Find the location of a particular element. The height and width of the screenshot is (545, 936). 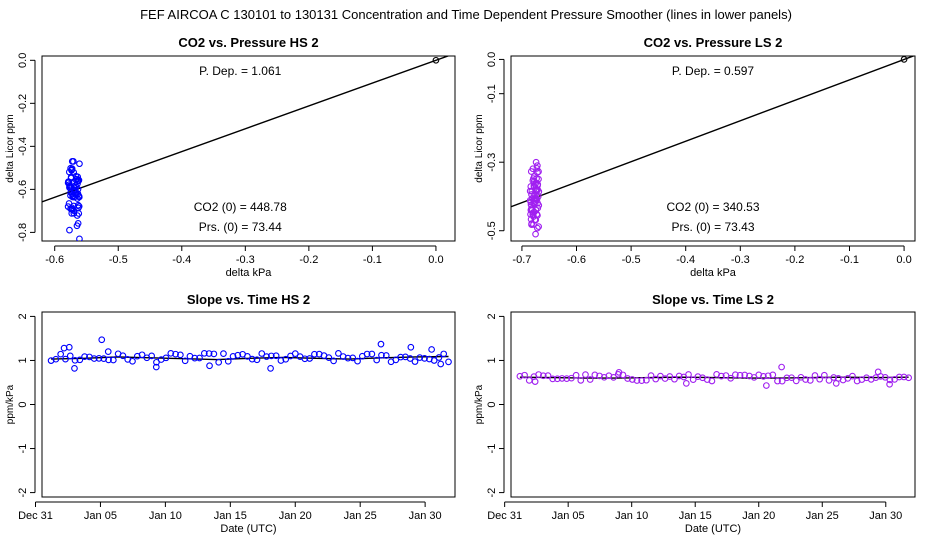

x-tick-label: Jan 20 is located at coordinates (295, 516).